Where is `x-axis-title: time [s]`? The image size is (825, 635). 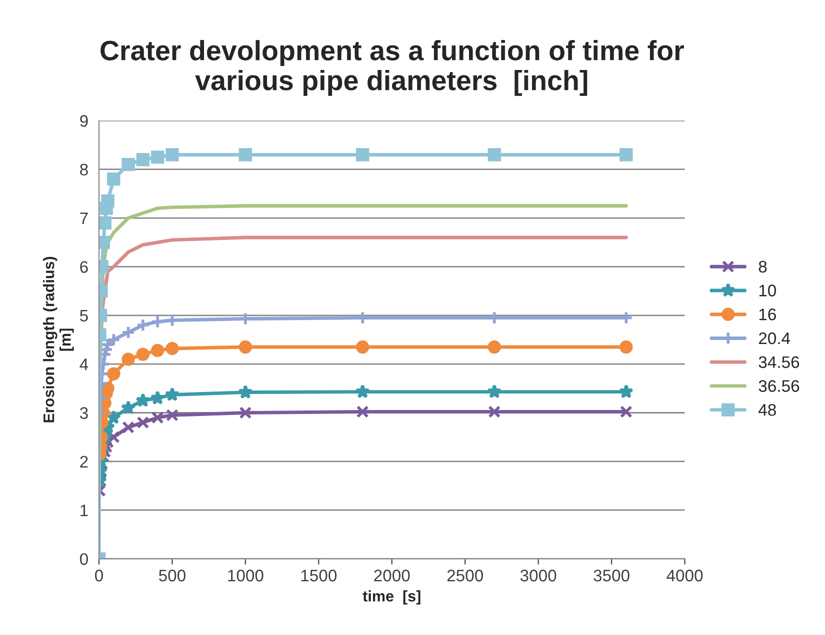 x-axis-title: time [s] is located at coordinates (391, 597).